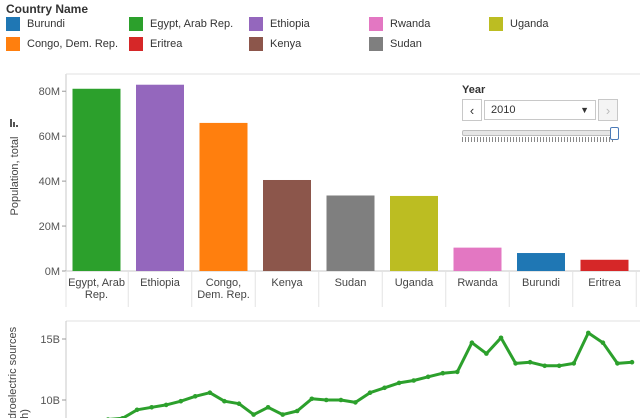 This screenshot has height=418, width=640. What do you see at coordinates (35, 24) in the screenshot?
I see `legend-item: Burundi` at bounding box center [35, 24].